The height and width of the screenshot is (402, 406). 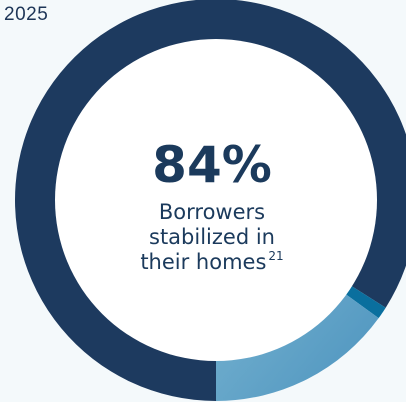 I want to click on center-label-line-2: stabilized in, so click(x=212, y=237).